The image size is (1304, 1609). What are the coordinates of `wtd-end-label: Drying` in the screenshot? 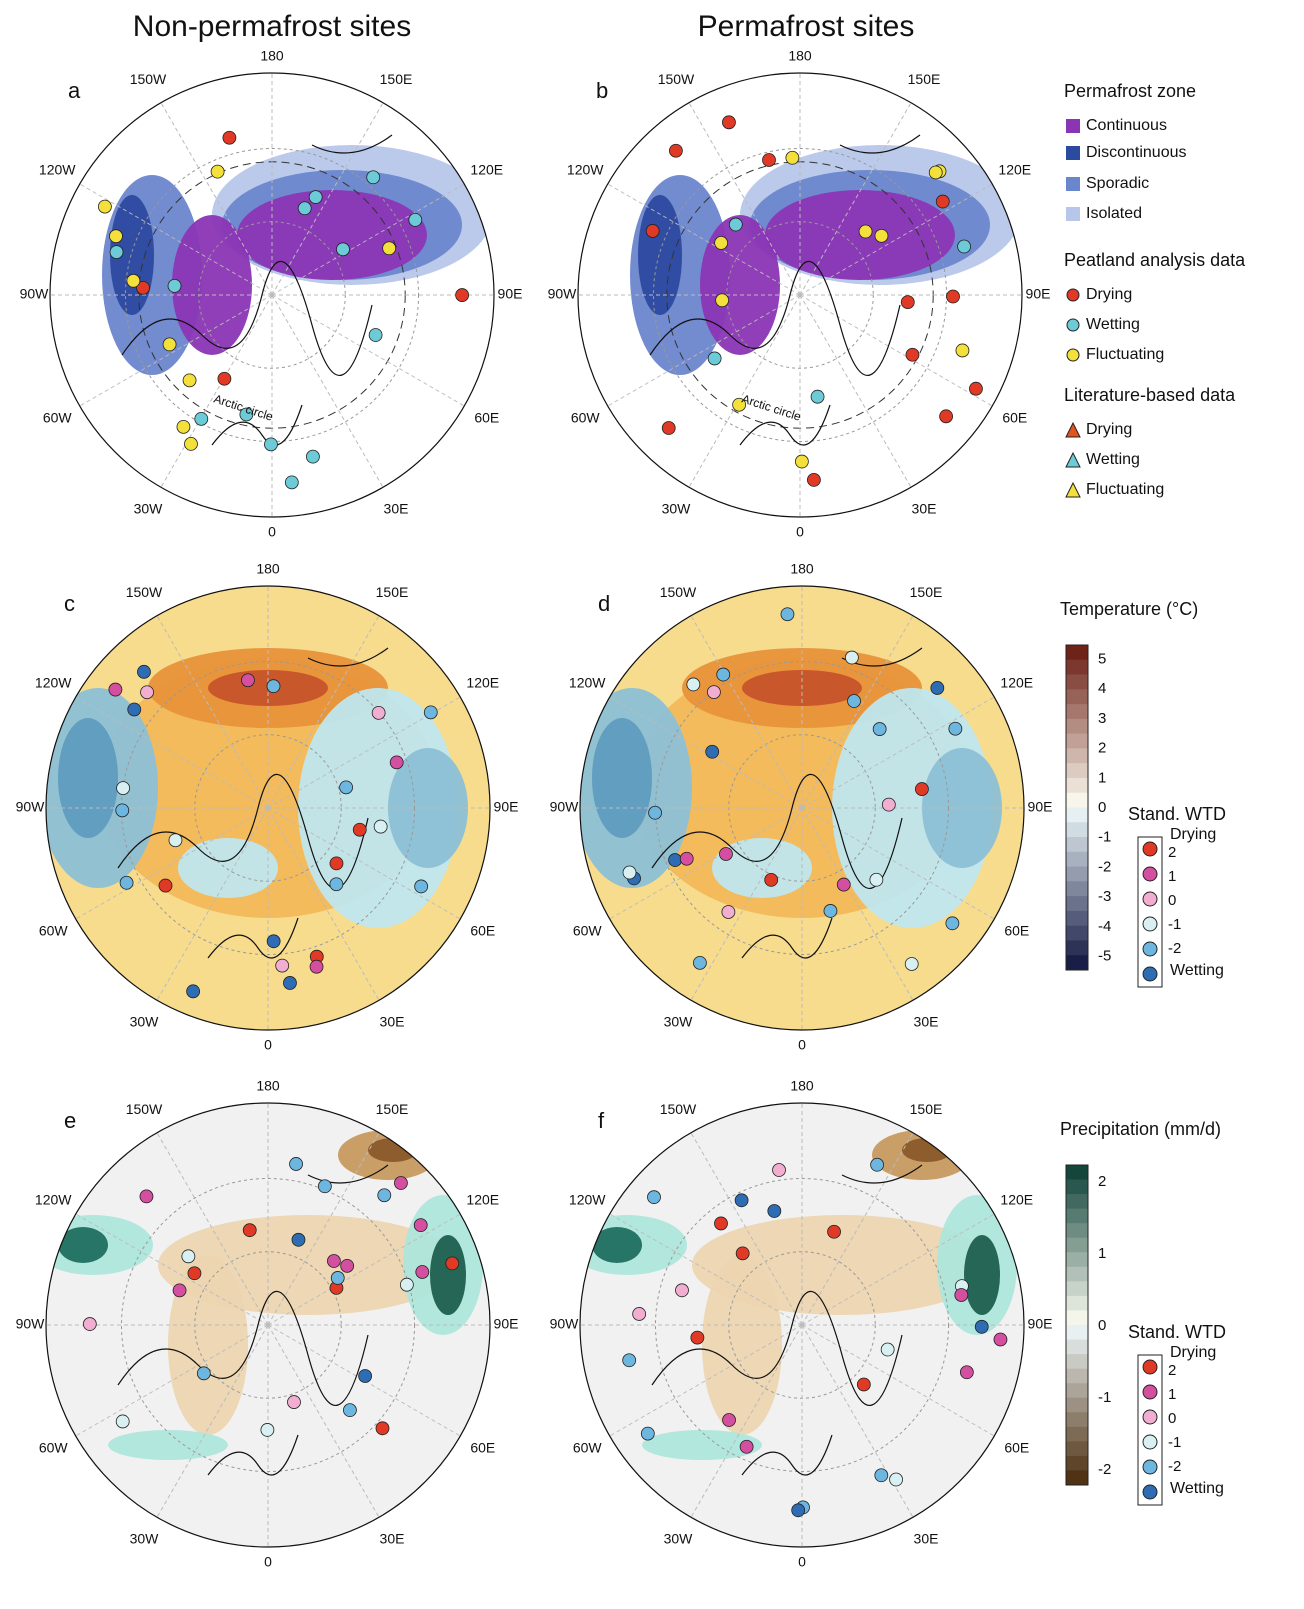 It's located at (1193, 1352).